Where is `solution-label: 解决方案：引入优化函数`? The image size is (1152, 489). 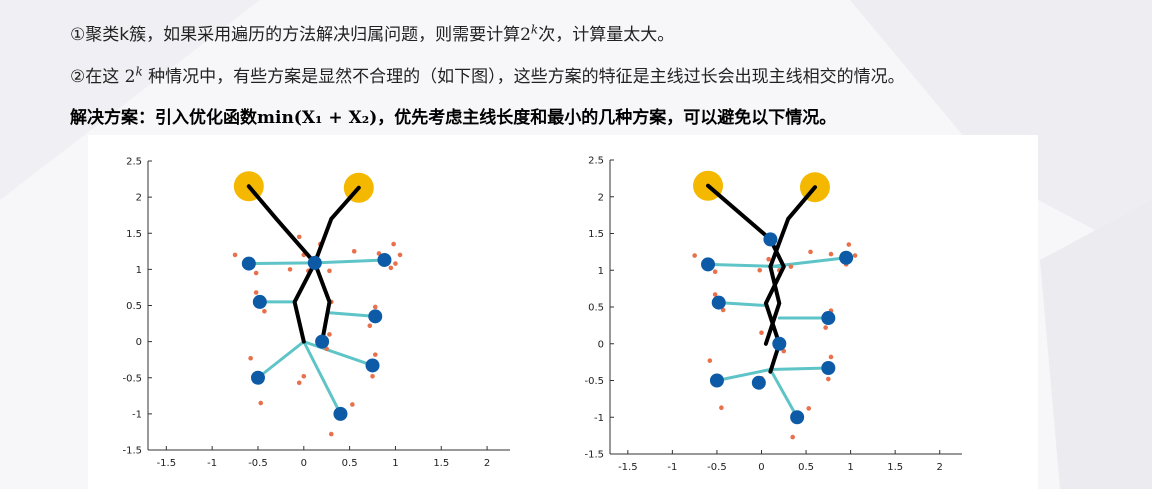
solution-label: 解决方案：引入优化函数 is located at coordinates (163, 118).